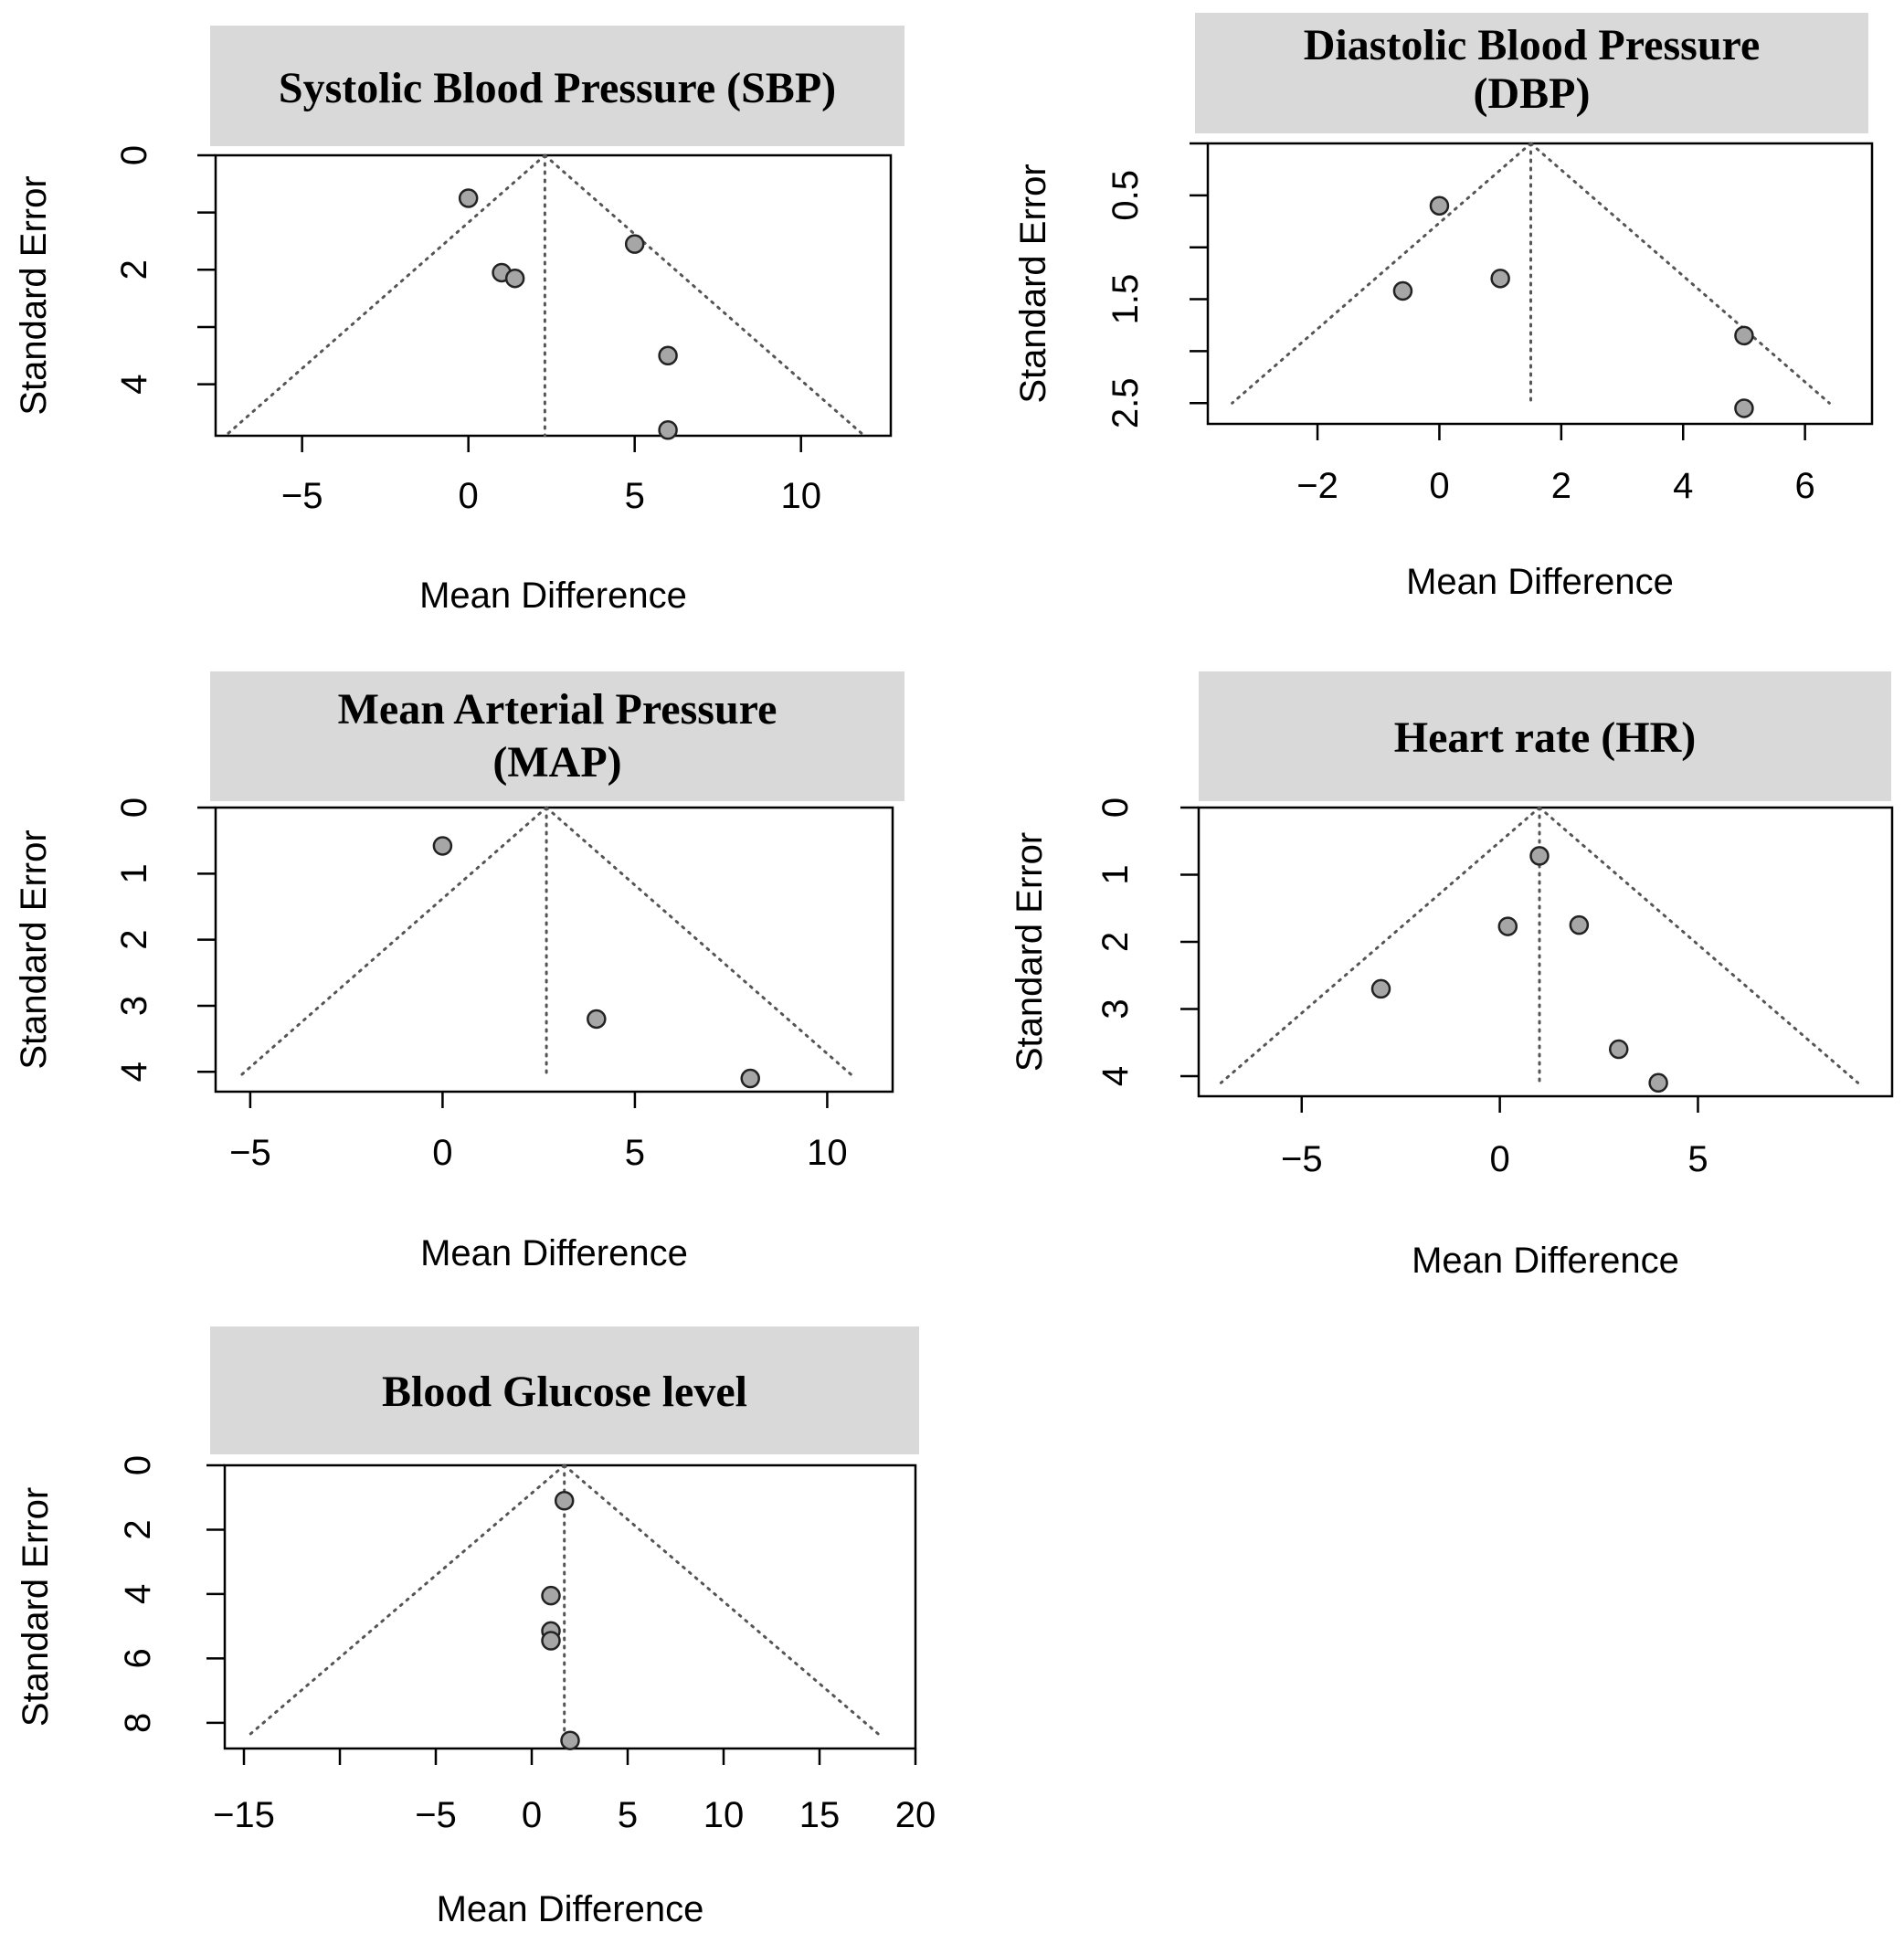 This screenshot has width=1904, height=1944. Describe the element at coordinates (1805, 486) in the screenshot. I see `x-tick-label: 6` at that location.